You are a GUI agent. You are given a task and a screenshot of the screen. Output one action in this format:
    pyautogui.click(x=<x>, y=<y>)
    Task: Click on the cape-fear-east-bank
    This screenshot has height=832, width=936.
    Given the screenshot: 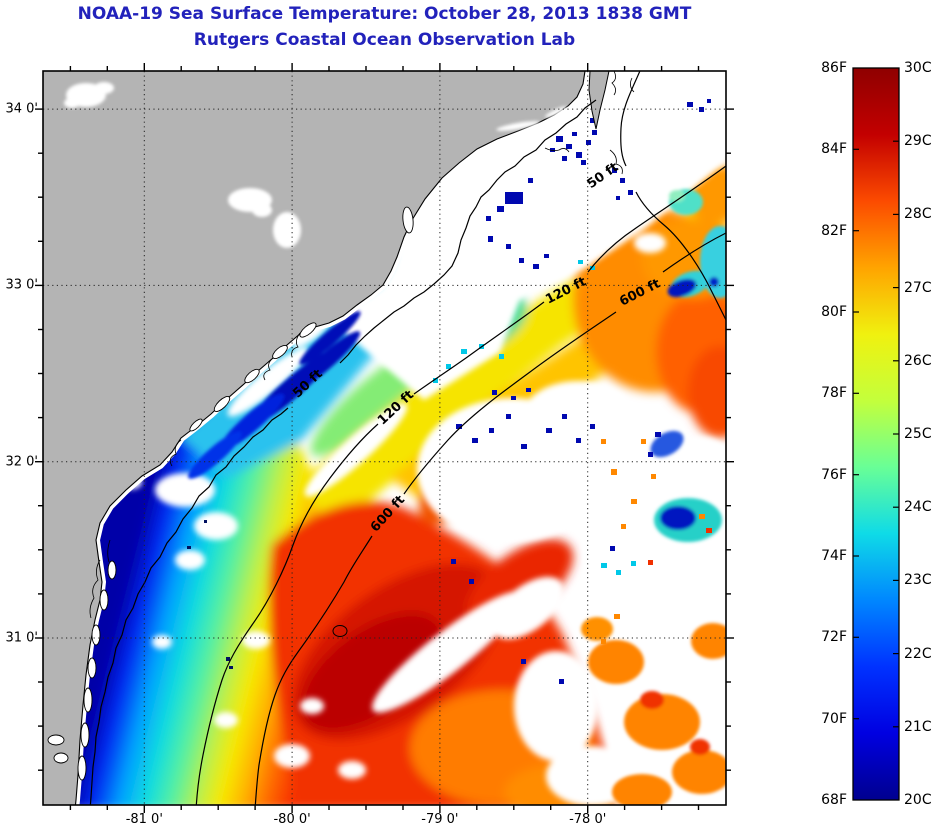 What is the action you would take?
    pyautogui.click(x=599, y=100)
    